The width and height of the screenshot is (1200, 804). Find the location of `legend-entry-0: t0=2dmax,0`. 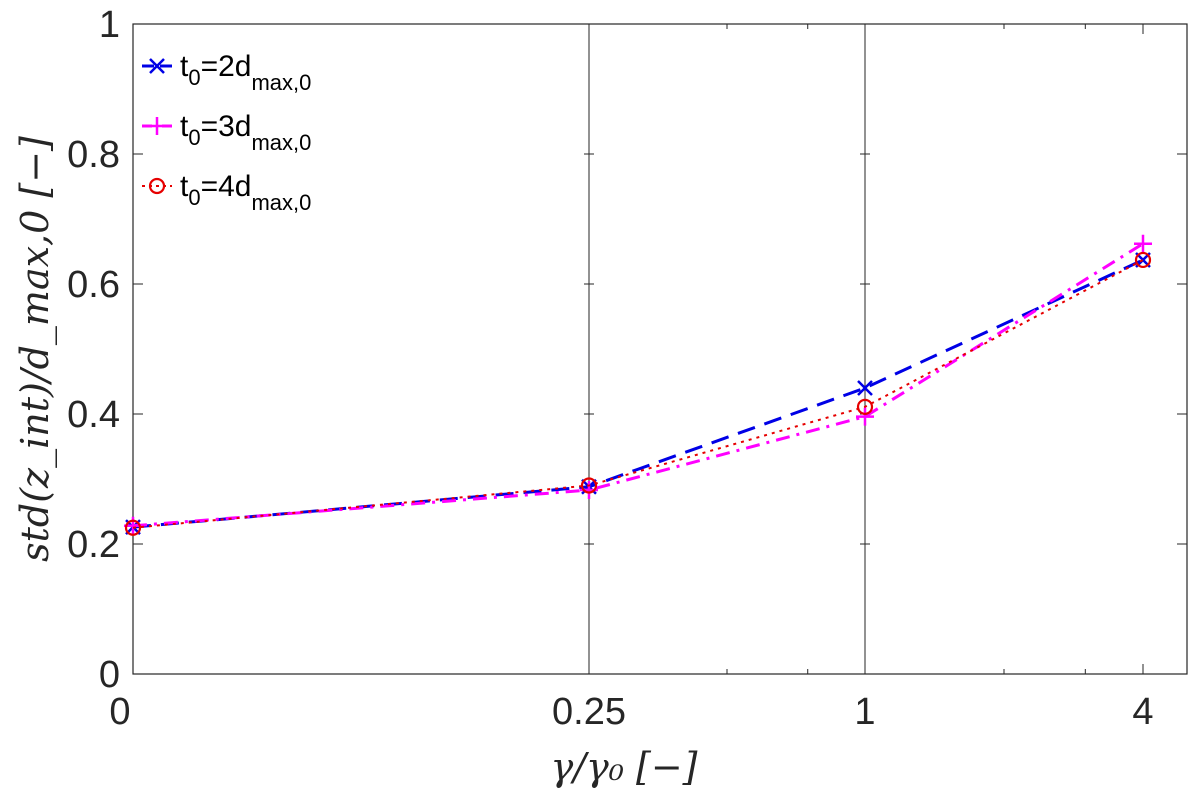

legend-entry-0: t0=2dmax,0 is located at coordinates (226, 72).